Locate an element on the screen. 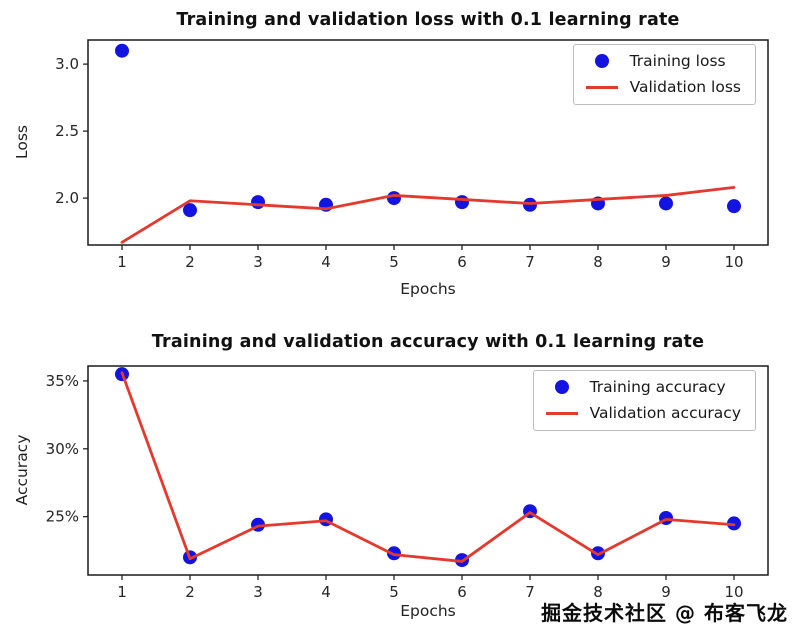 The width and height of the screenshot is (792, 640). validation-loss-marker-icon is located at coordinates (601, 87).